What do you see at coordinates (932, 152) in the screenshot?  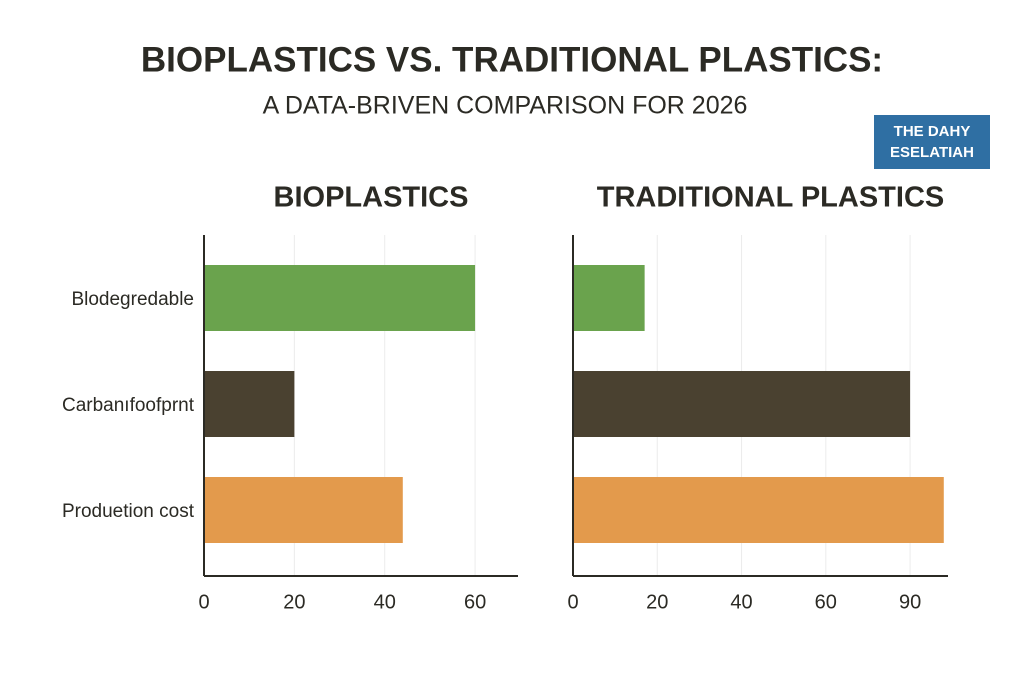 I see `badge-text: ESELATIAH` at bounding box center [932, 152].